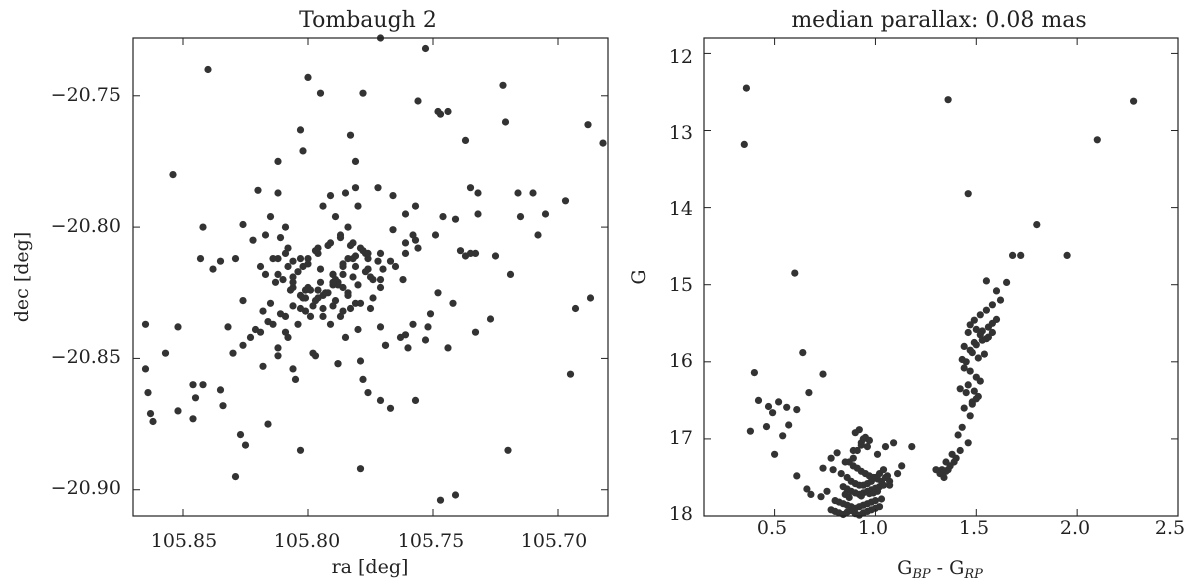  What do you see at coordinates (86, 357) in the screenshot?
I see `left-ytick-label-3: −20.85` at bounding box center [86, 357].